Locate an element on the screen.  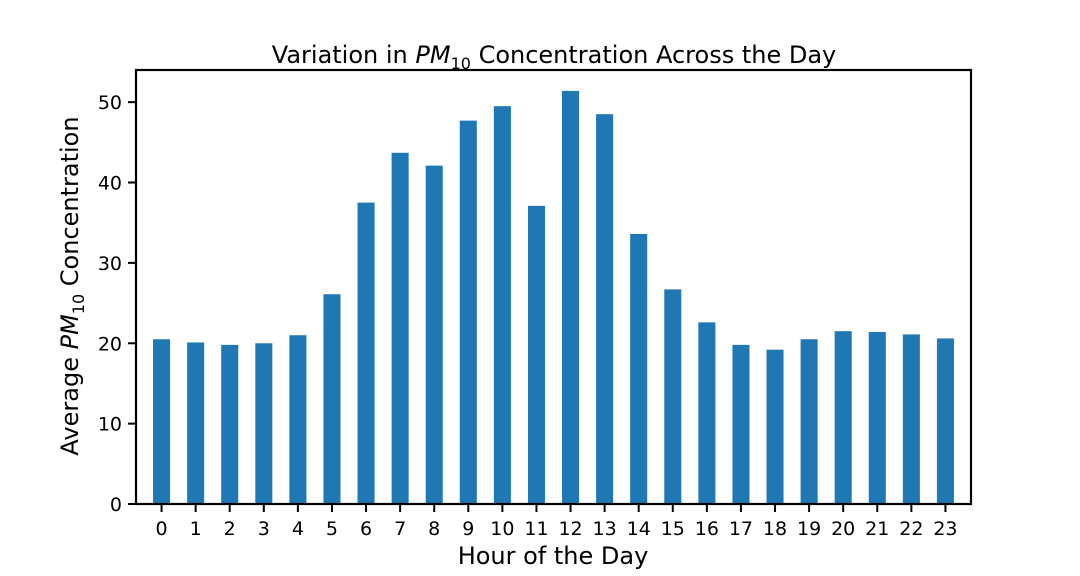
y-tick-label: 20 is located at coordinates (110, 344).